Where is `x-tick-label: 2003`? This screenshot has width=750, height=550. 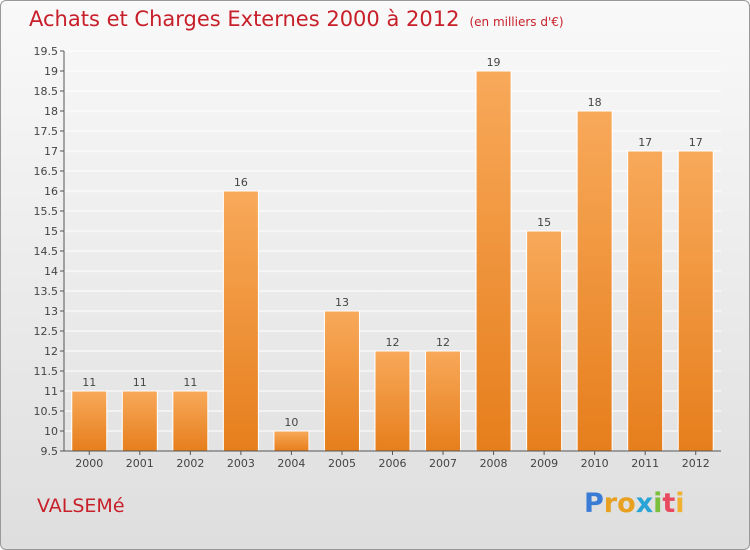
x-tick-label: 2003 is located at coordinates (241, 463).